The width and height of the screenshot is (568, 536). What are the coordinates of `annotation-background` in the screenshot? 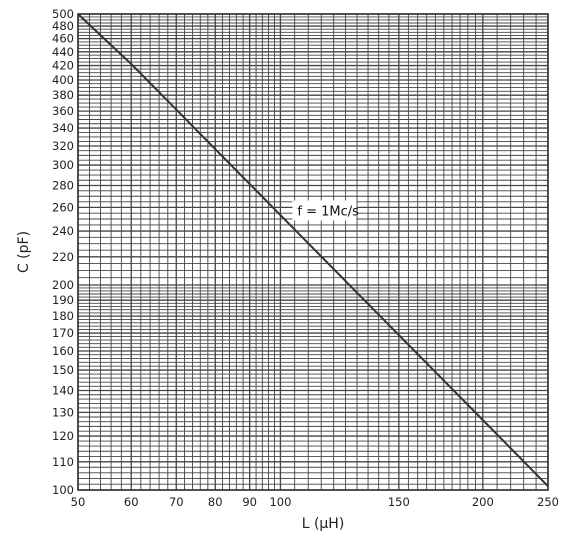 It's located at (324, 210).